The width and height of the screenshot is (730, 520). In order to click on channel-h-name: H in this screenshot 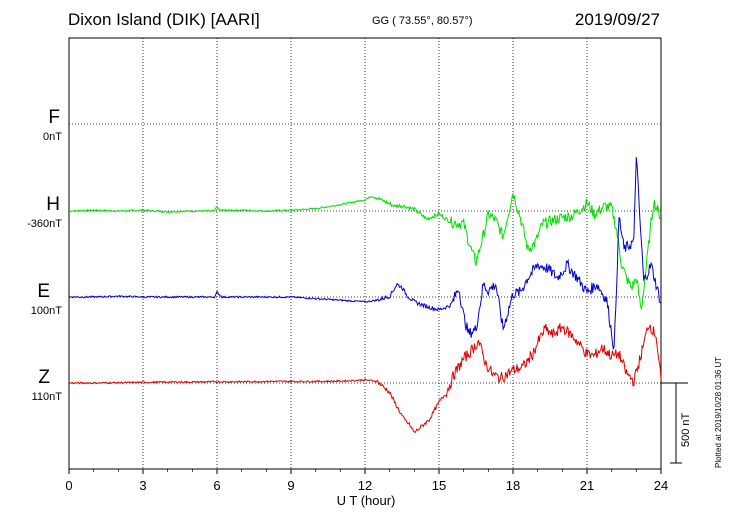, I will do `click(53, 204)`.